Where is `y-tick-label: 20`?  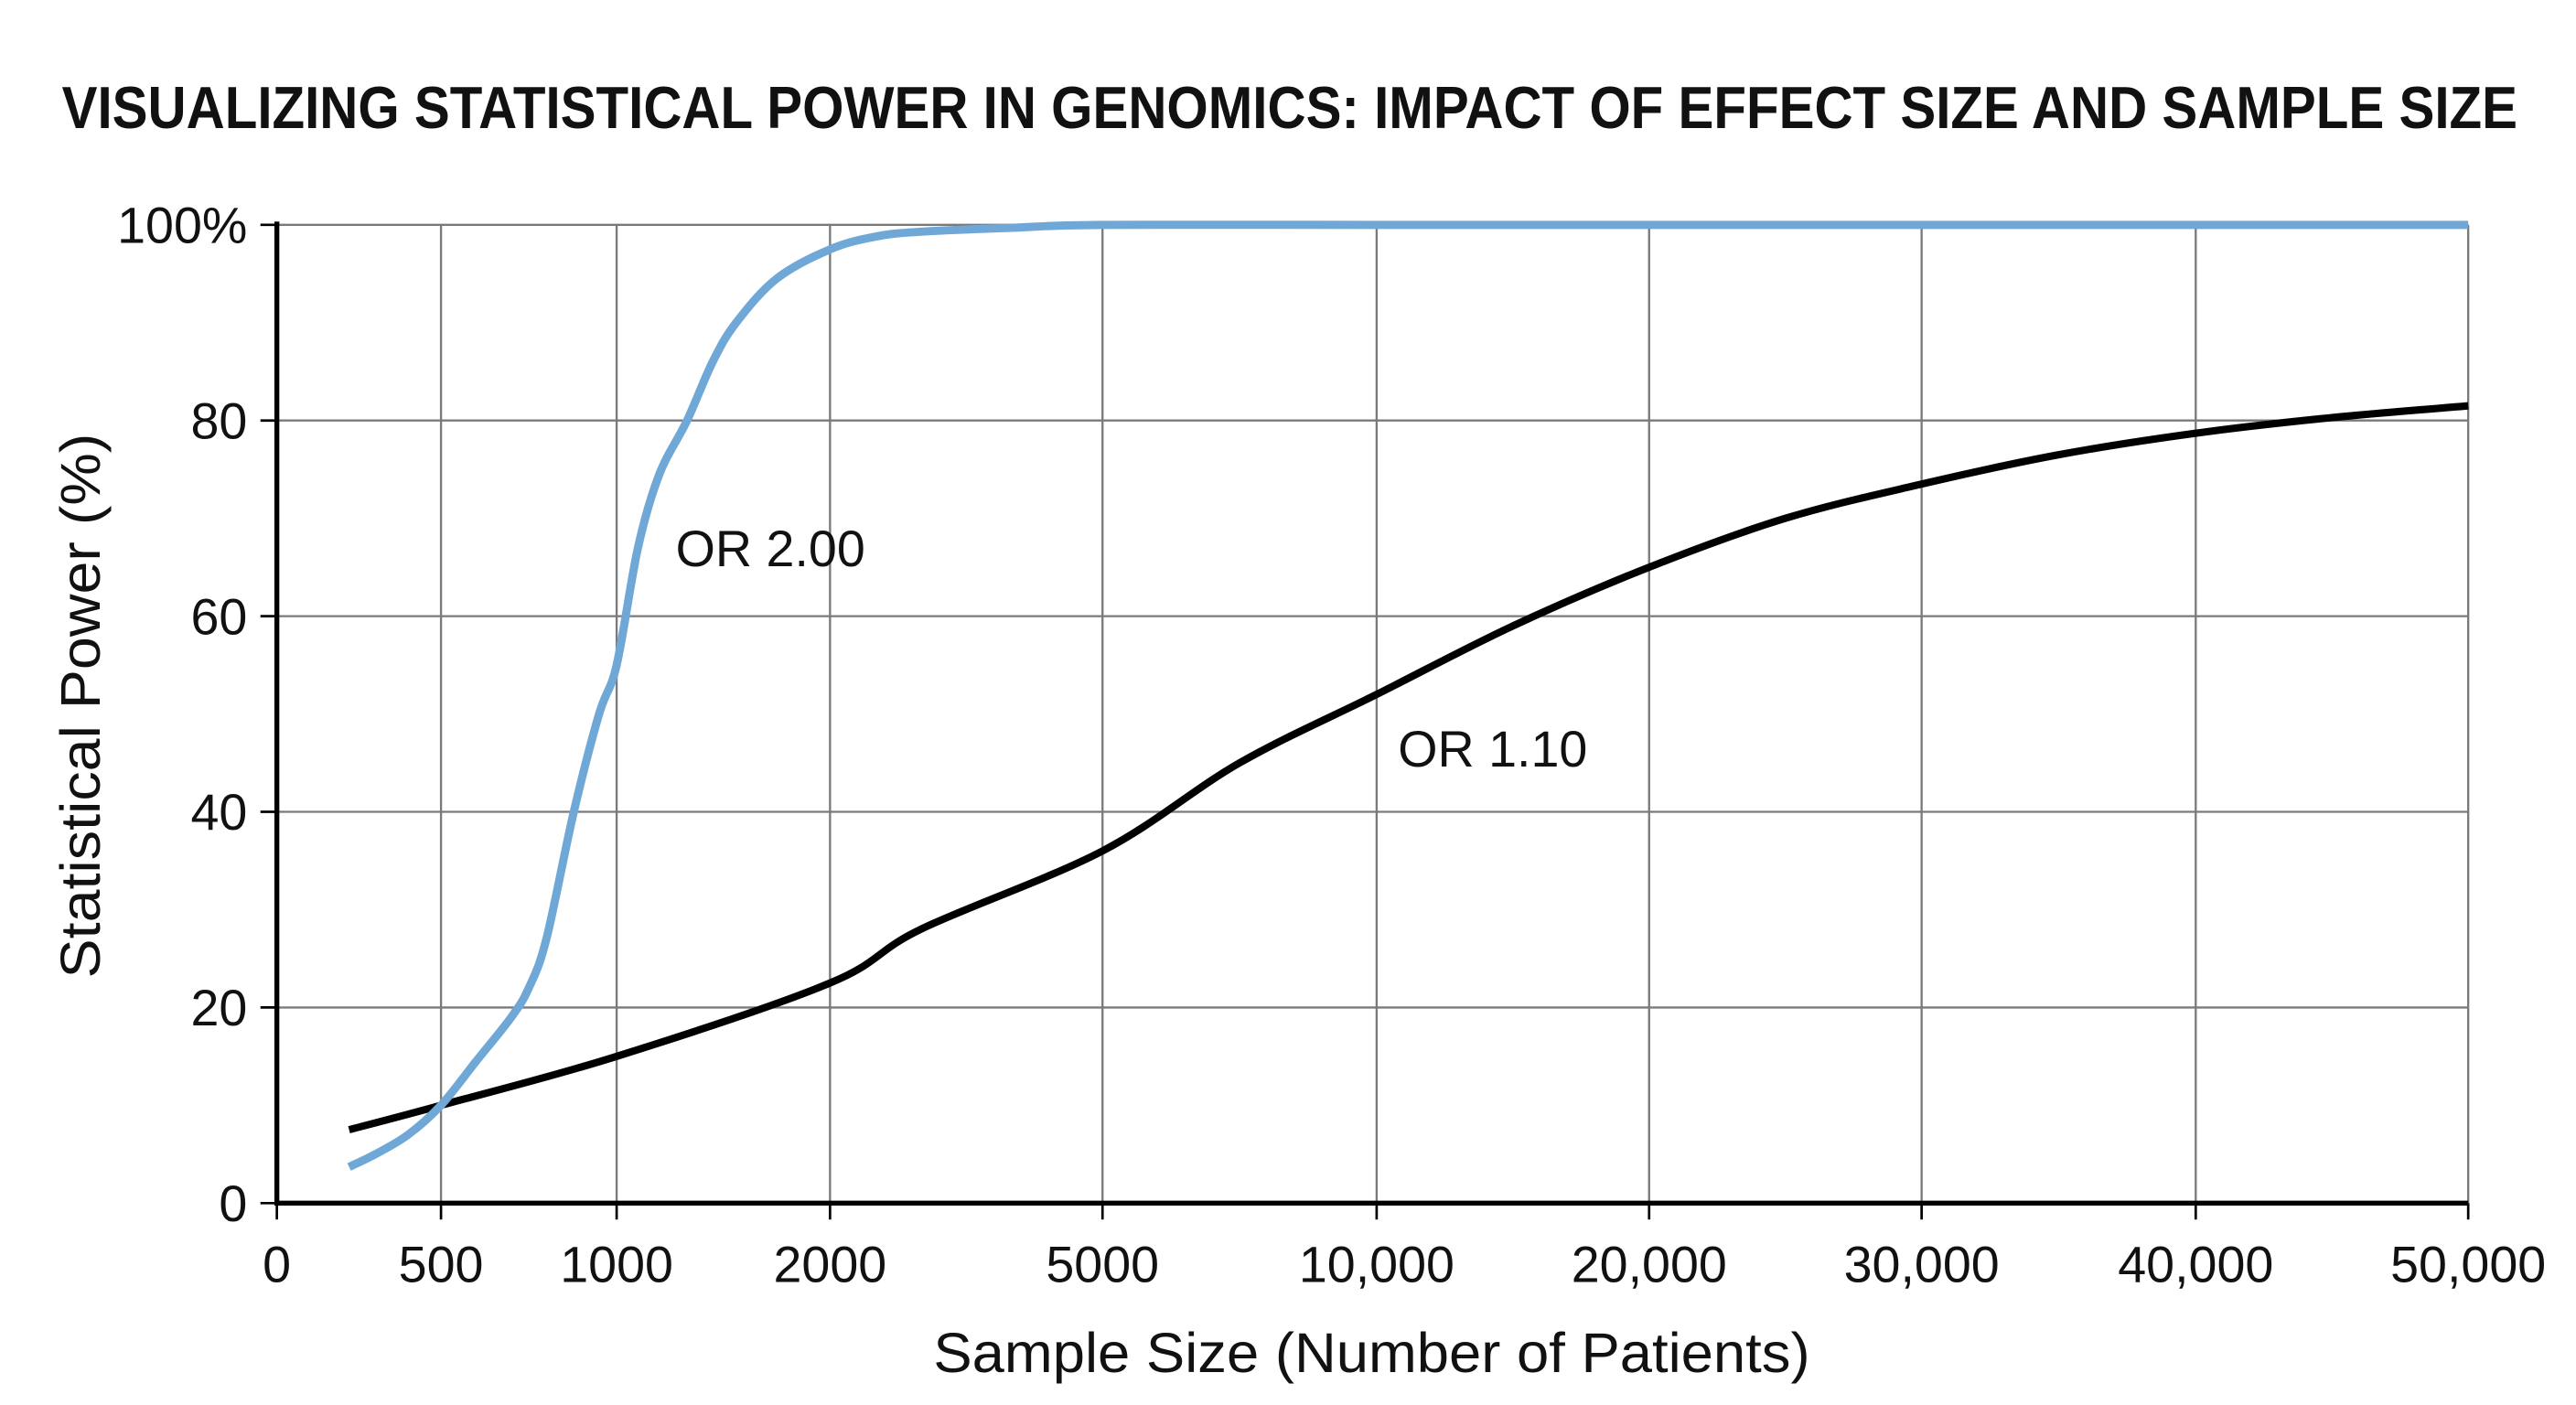
y-tick-label: 20 is located at coordinates (218, 1008).